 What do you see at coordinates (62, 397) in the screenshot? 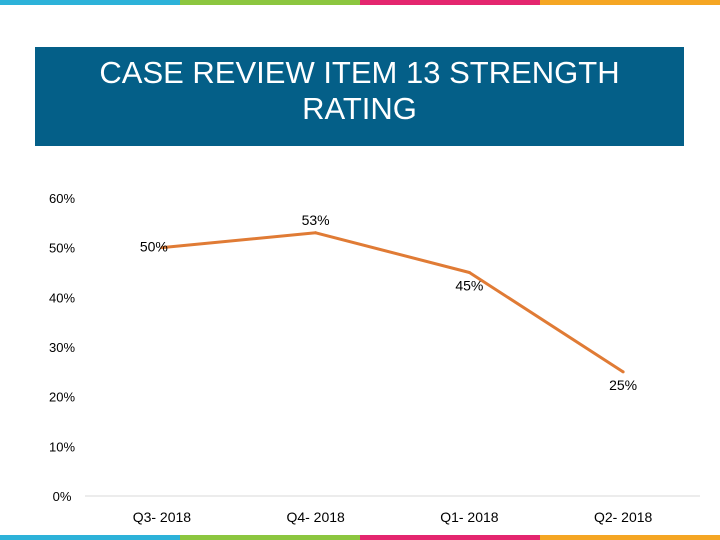
I see `y-tick-label: 20%` at bounding box center [62, 397].